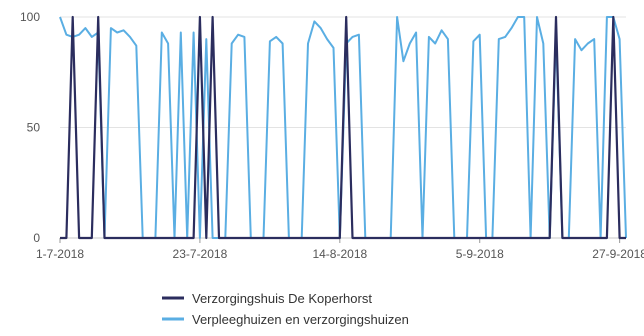  What do you see at coordinates (282, 298) in the screenshot?
I see `legend-label-0: Verzorgingshuis De Koperhorst` at bounding box center [282, 298].